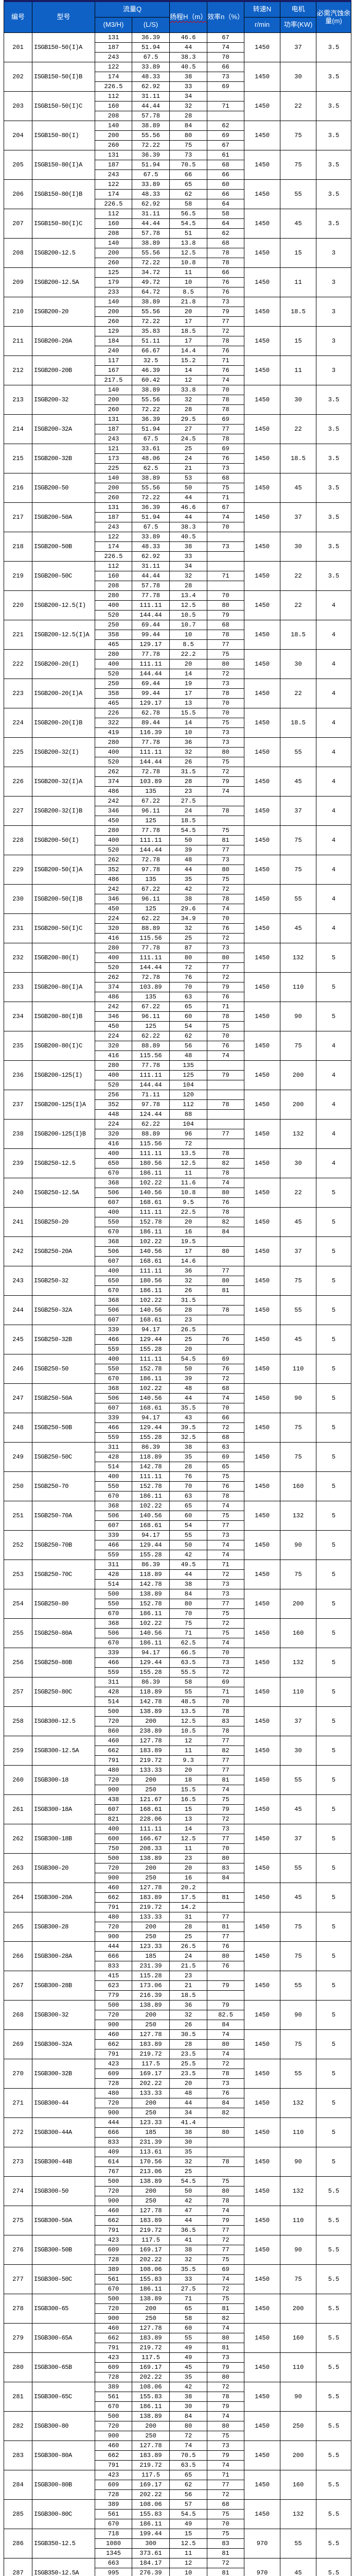 The width and height of the screenshot is (355, 2576). What do you see at coordinates (113, 2572) in the screenshot?
I see `flow-m3h-value: 995` at bounding box center [113, 2572].